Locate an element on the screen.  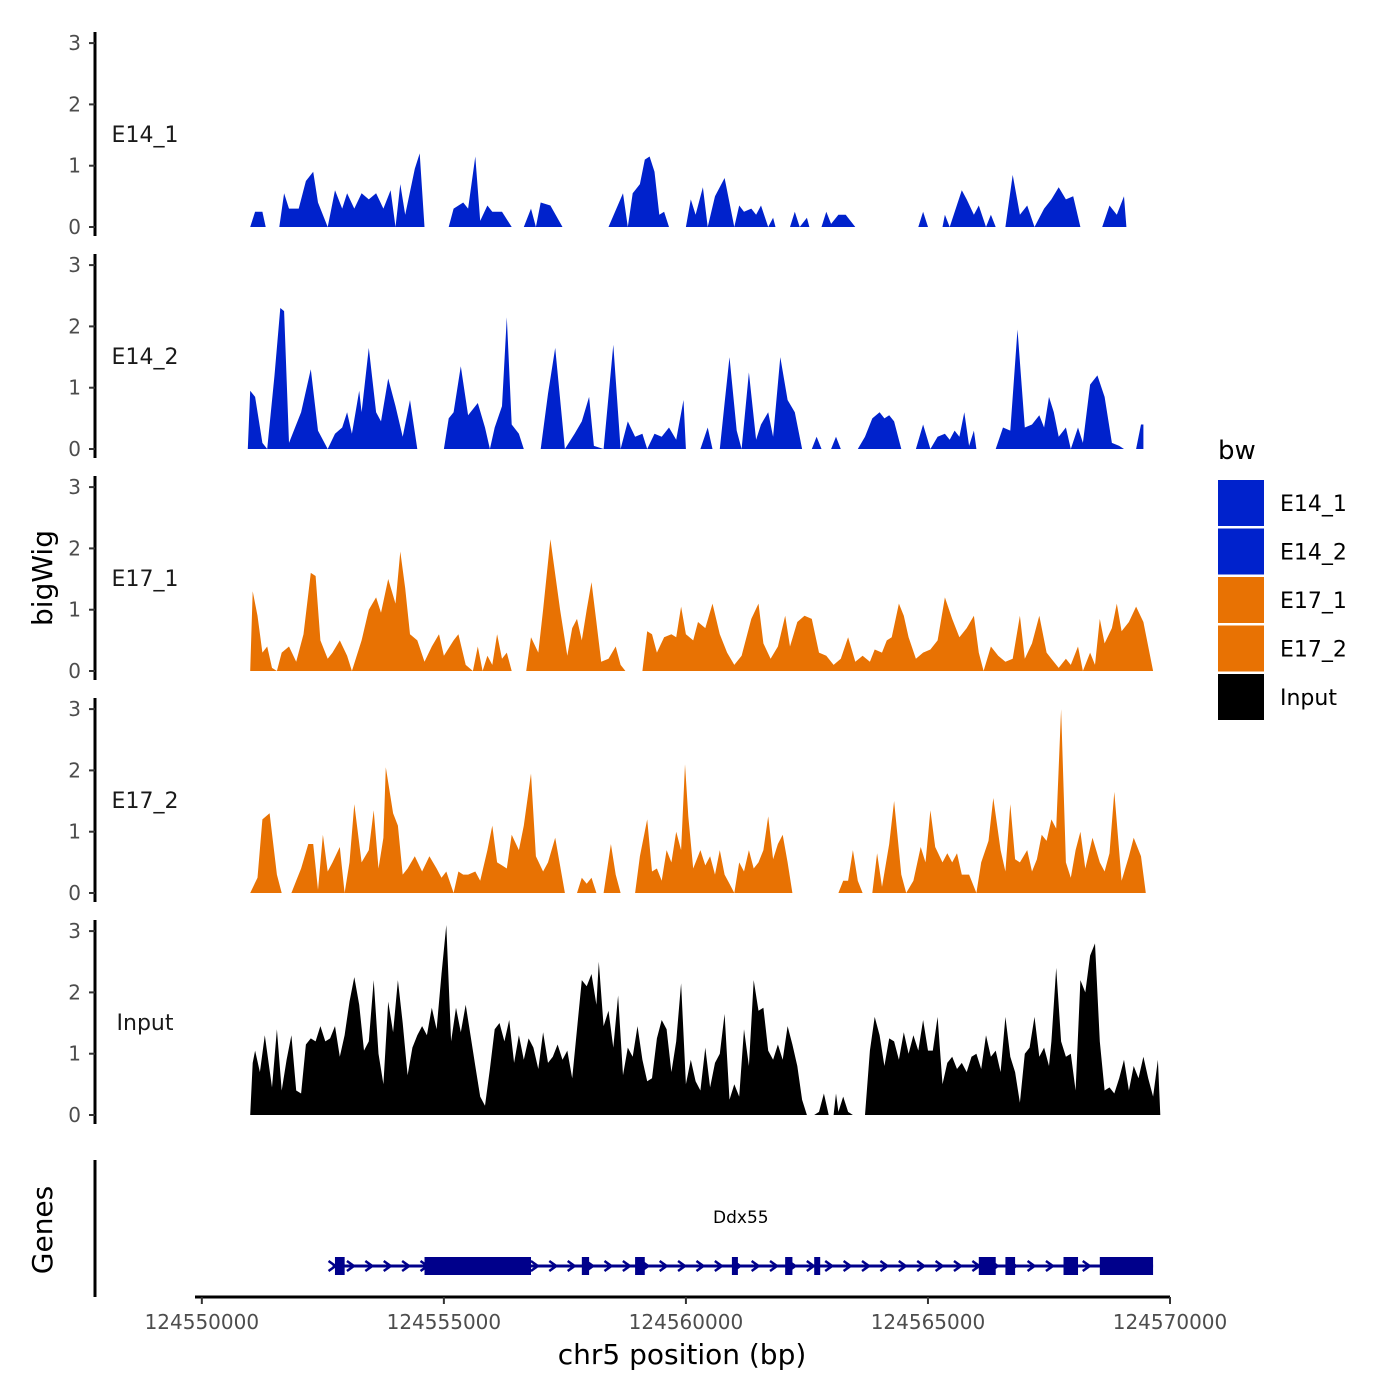
track-label-e14-2: E14_2 is located at coordinates (145, 357).